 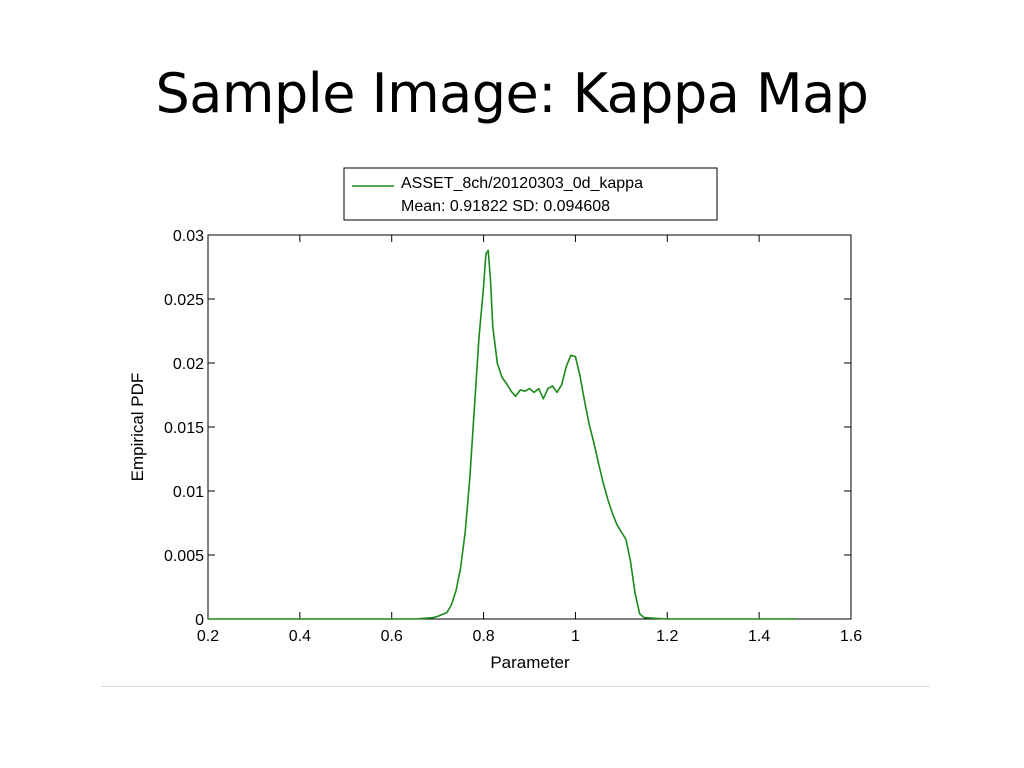 I want to click on legend-stats: Mean: 0.91822 SD: 0.094608, so click(x=505, y=206).